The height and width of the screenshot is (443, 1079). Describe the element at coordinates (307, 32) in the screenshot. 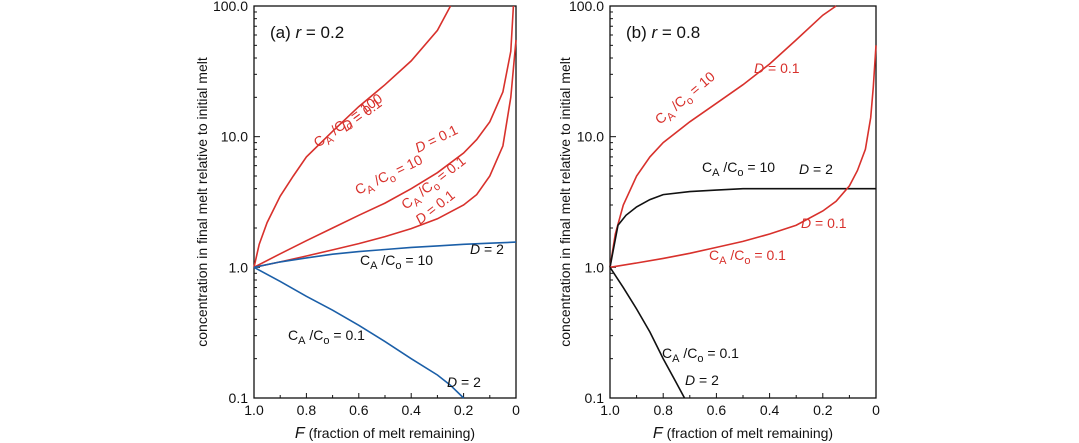

I see `panel-title: (a) r = 0.2` at that location.